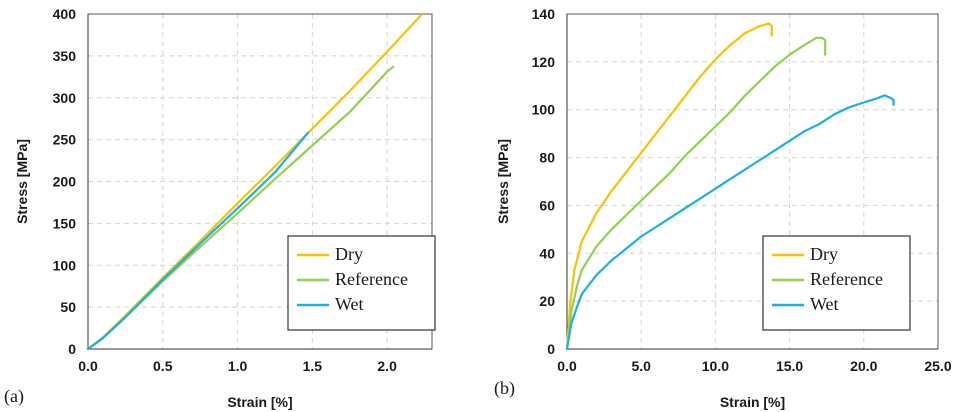  I want to click on y-tick-label: 20, so click(547, 301).